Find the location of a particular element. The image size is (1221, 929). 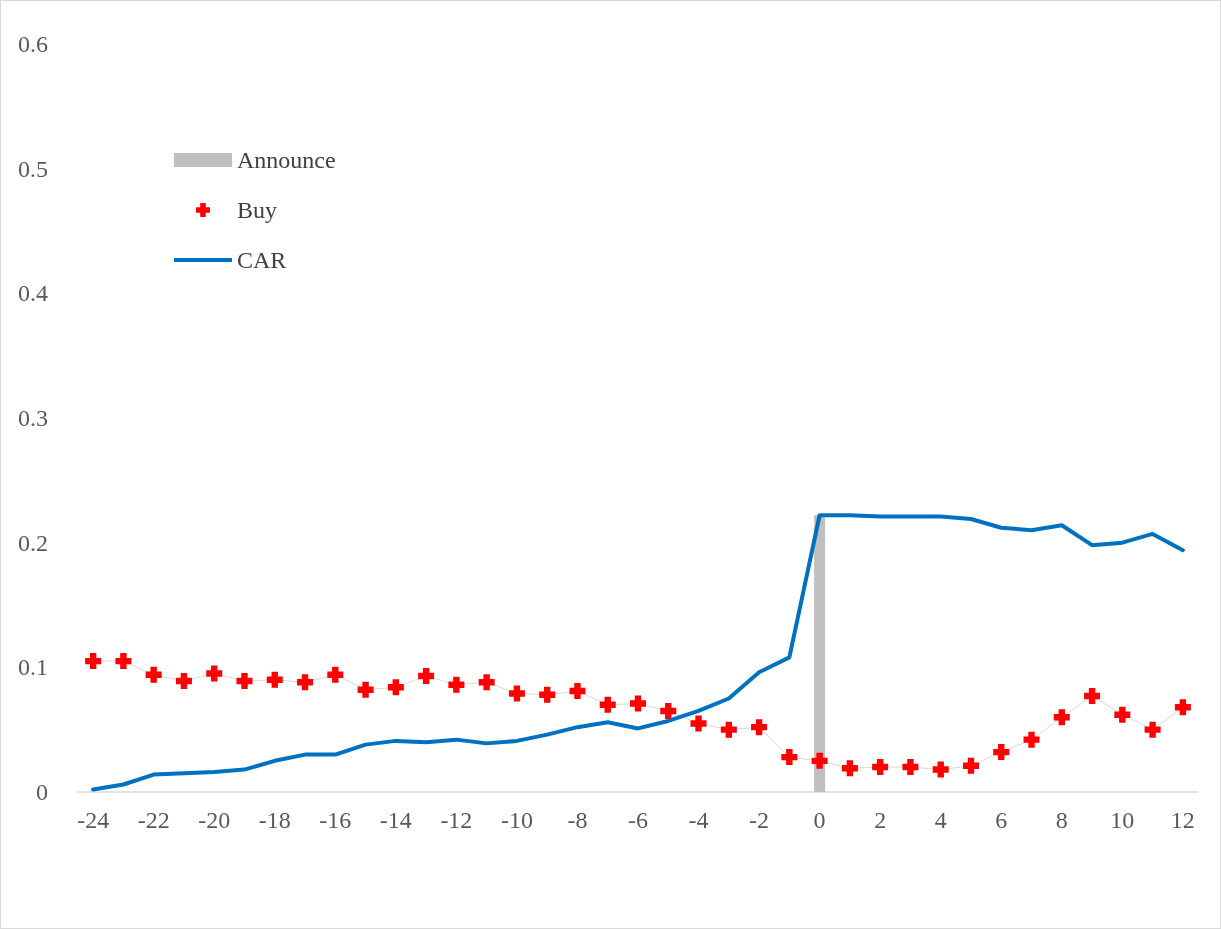

x-tick-label: -20 is located at coordinates (214, 820).